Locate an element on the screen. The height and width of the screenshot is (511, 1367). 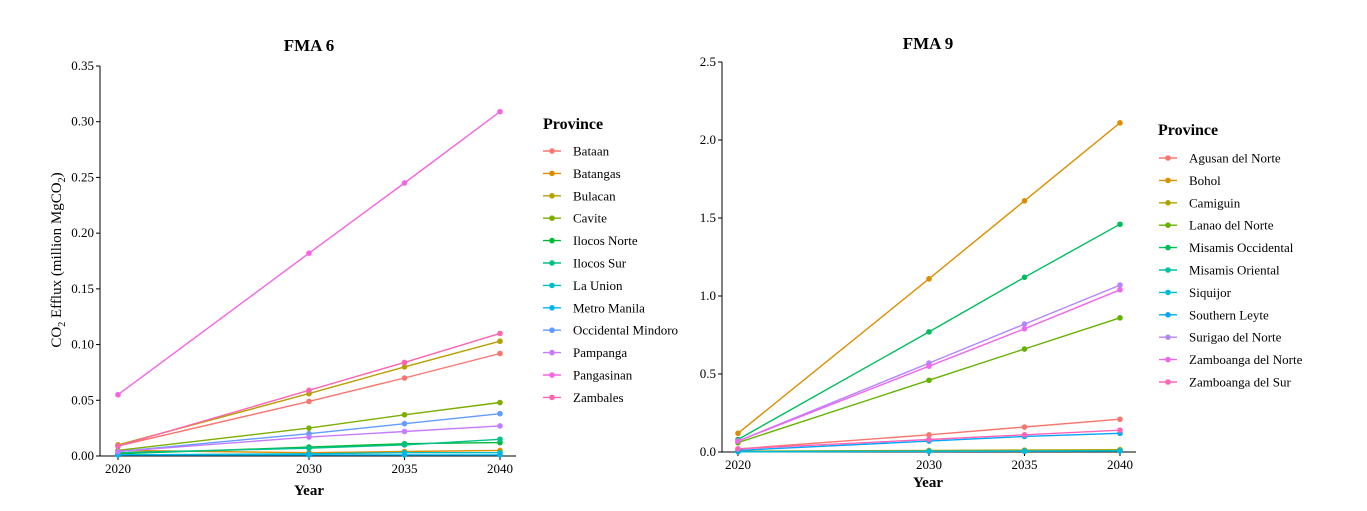
legend-item: Batangas is located at coordinates (582, 173).